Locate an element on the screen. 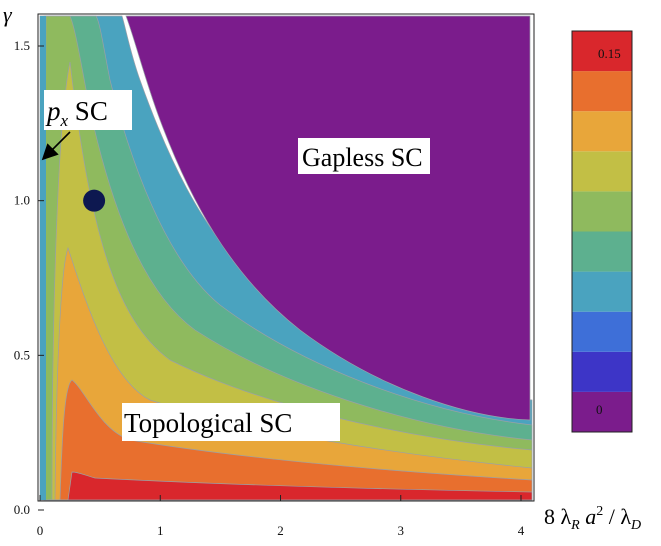  x-label-sub2: D is located at coordinates (635, 525).